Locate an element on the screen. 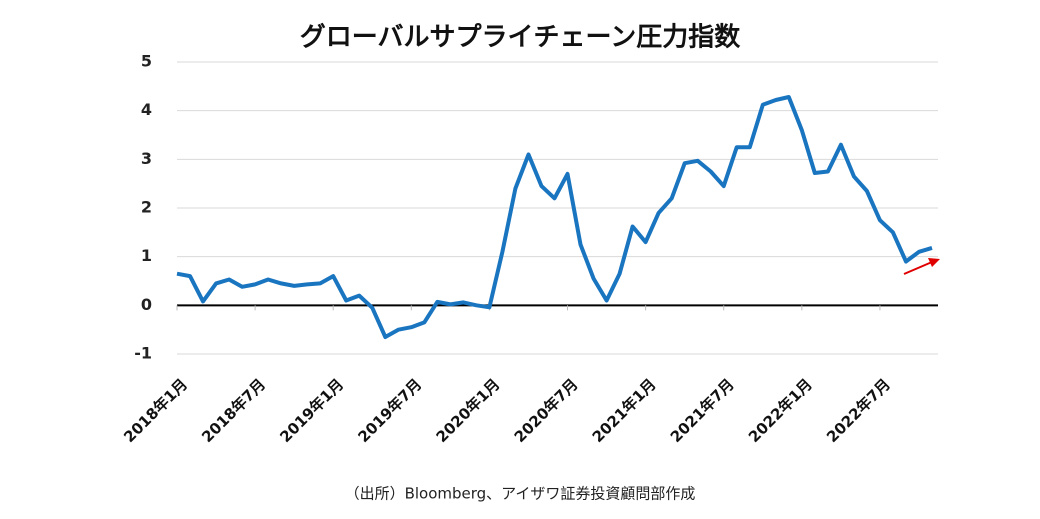 The height and width of the screenshot is (519, 1040). x-tick-label: 2019年7月 is located at coordinates (389, 410).